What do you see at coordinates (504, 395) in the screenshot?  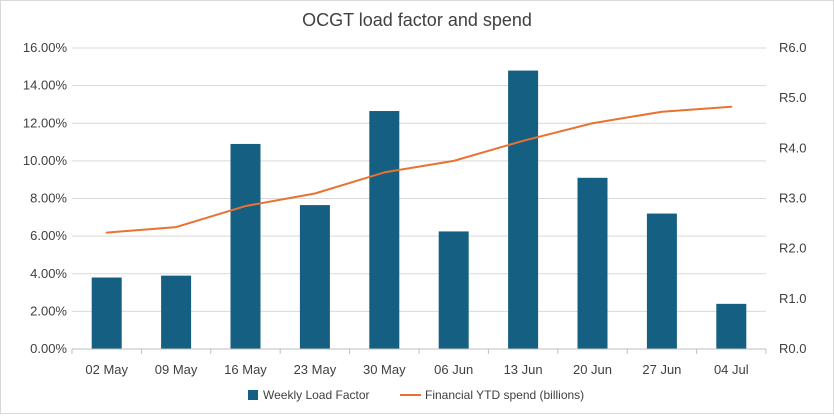 I see `legend-label-ytd-spend: Financial YTD spend (billions)` at bounding box center [504, 395].